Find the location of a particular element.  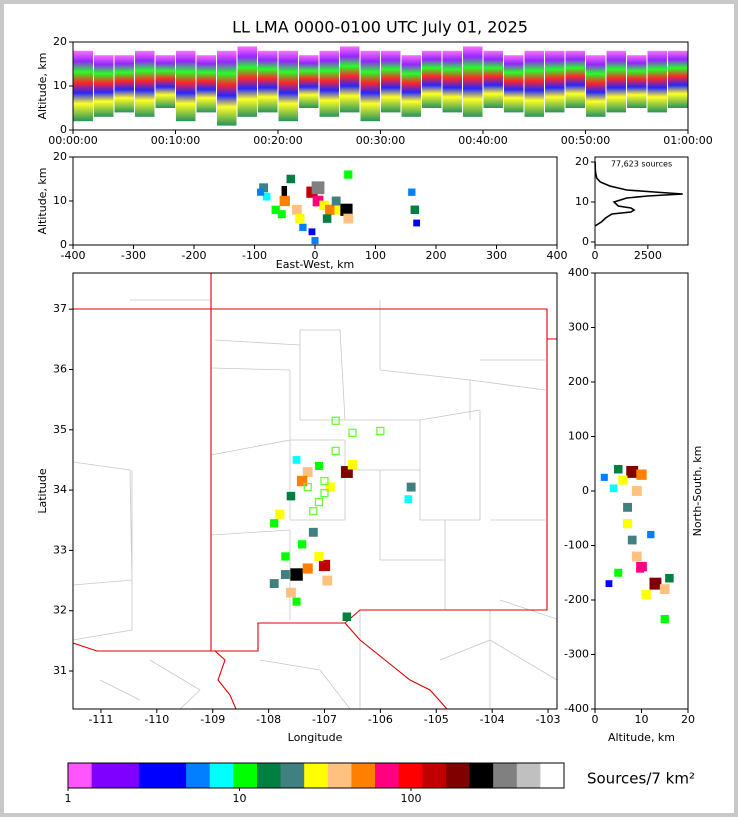

x-tick-label: -111 is located at coordinates (100, 719).